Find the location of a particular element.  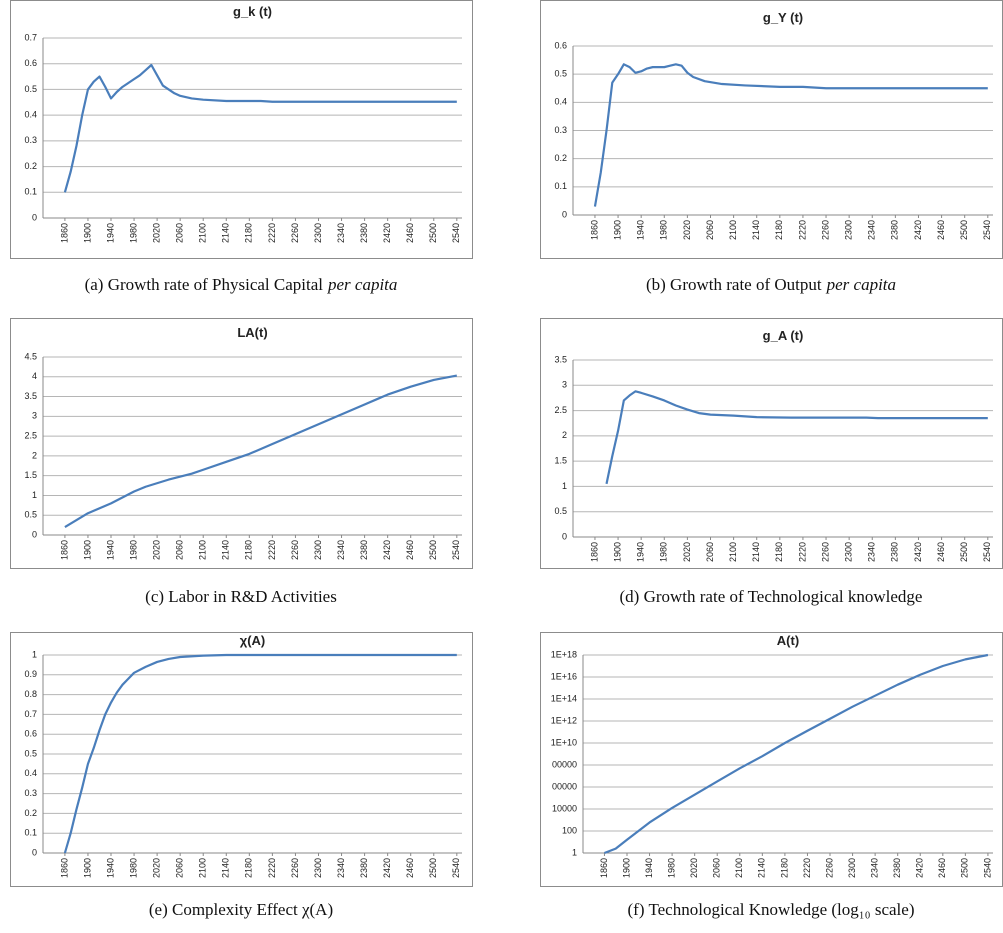

y-tick-label: 2.5 is located at coordinates (30, 435).